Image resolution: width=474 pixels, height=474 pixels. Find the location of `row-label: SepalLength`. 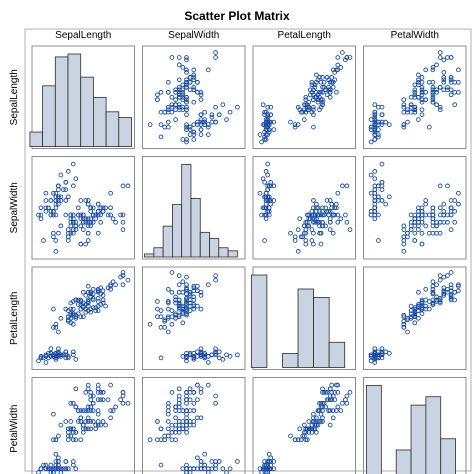

row-label: SepalLength is located at coordinates (14, 97).